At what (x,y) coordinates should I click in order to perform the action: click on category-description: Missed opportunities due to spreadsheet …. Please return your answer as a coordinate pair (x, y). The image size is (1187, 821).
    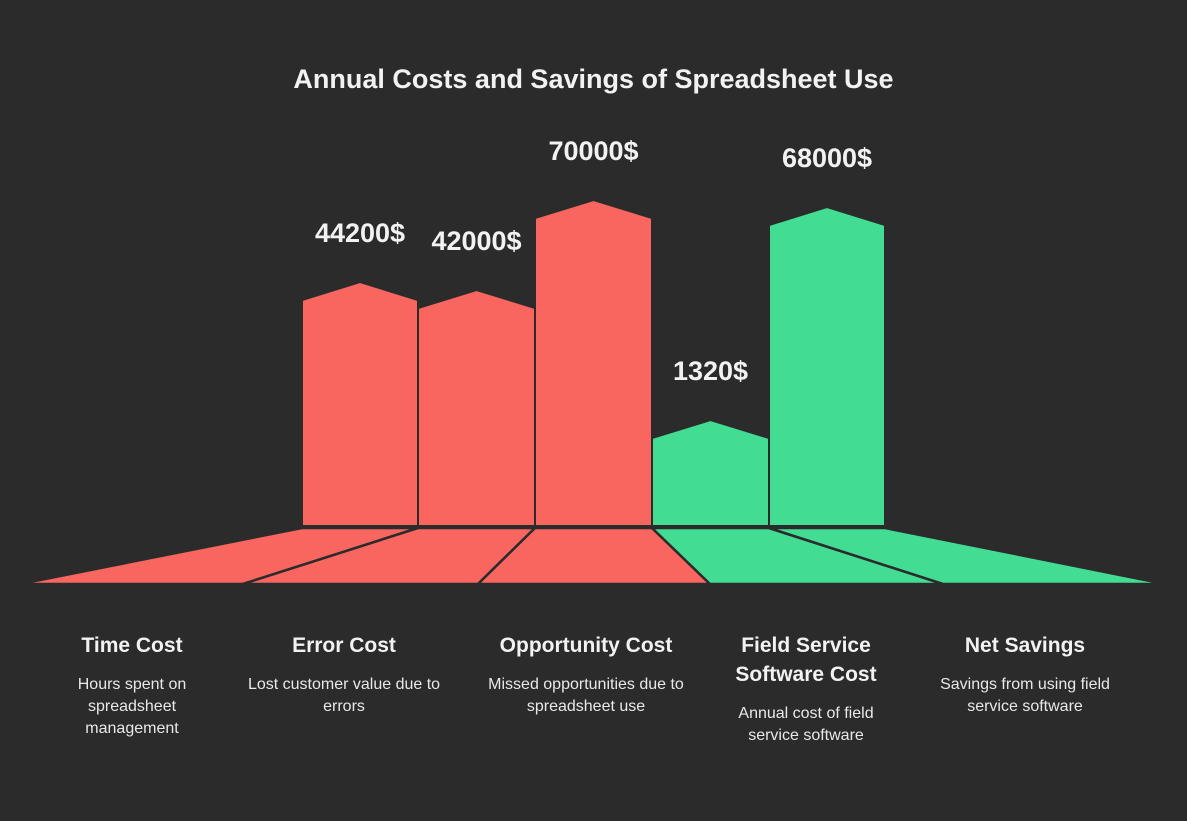
    Looking at the image, I should click on (586, 695).